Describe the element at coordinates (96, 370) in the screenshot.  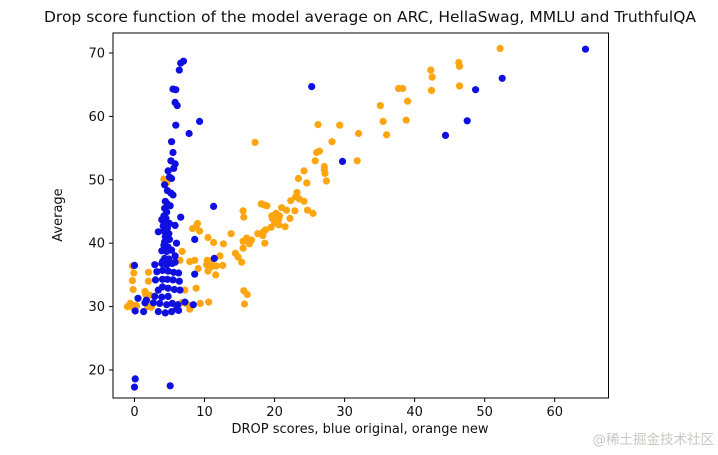
I see `y-tick-label: 20` at that location.